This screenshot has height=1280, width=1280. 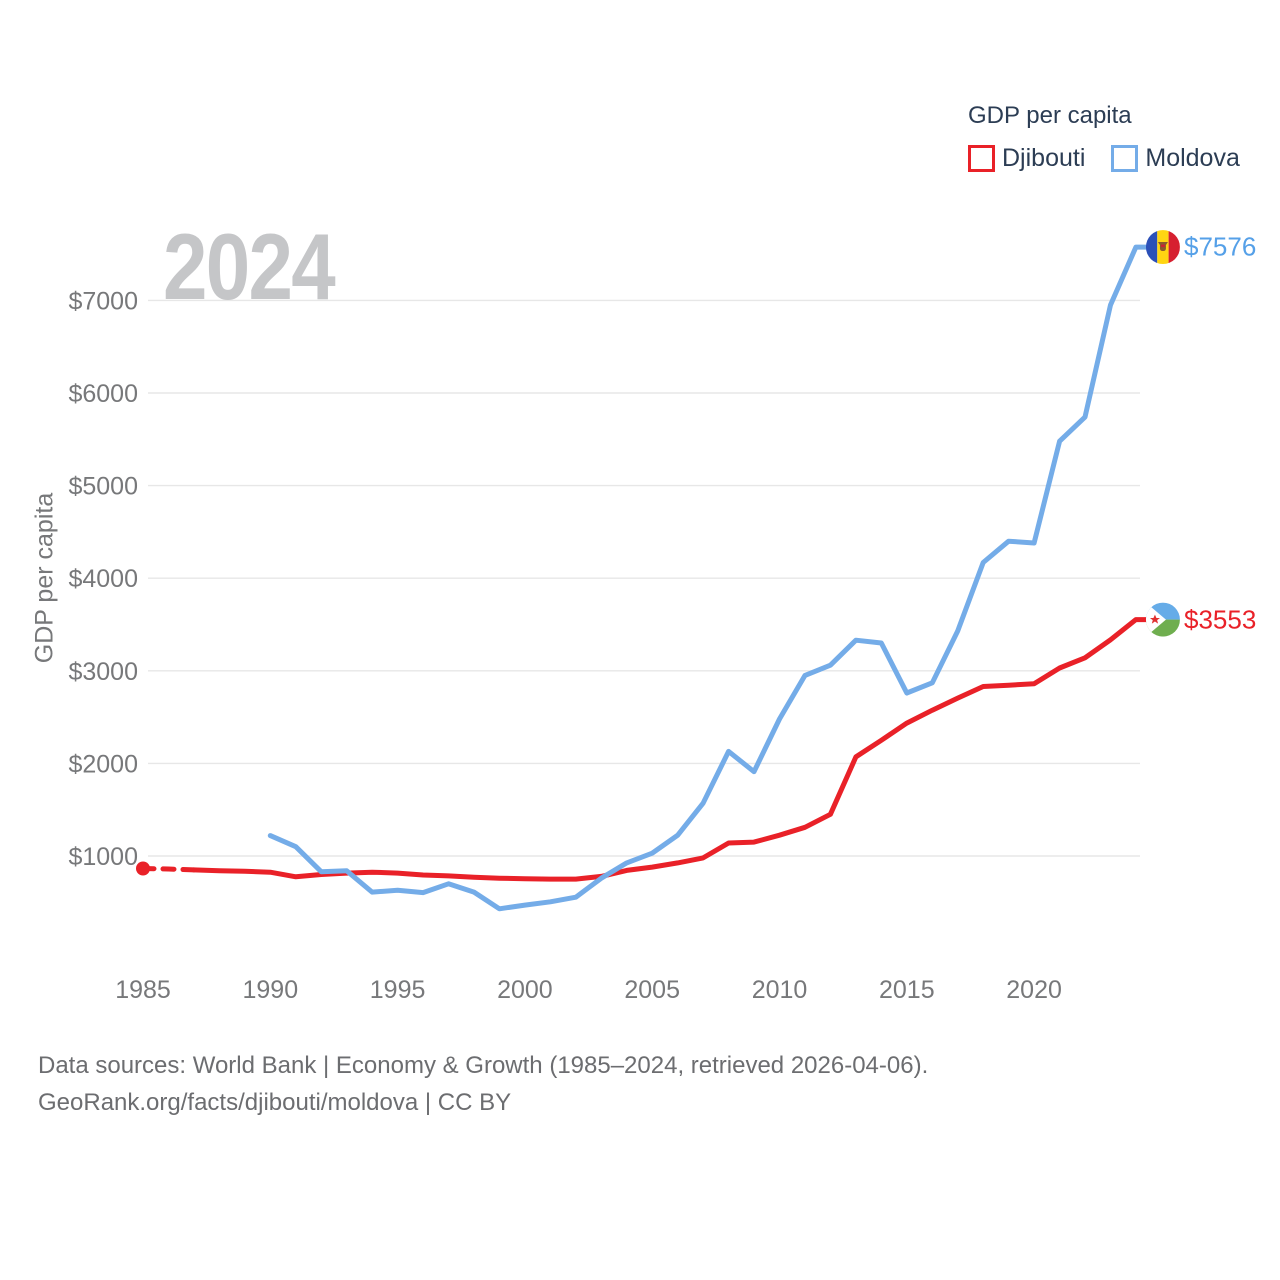 I want to click on x-tick-label: 2000, so click(x=525, y=990).